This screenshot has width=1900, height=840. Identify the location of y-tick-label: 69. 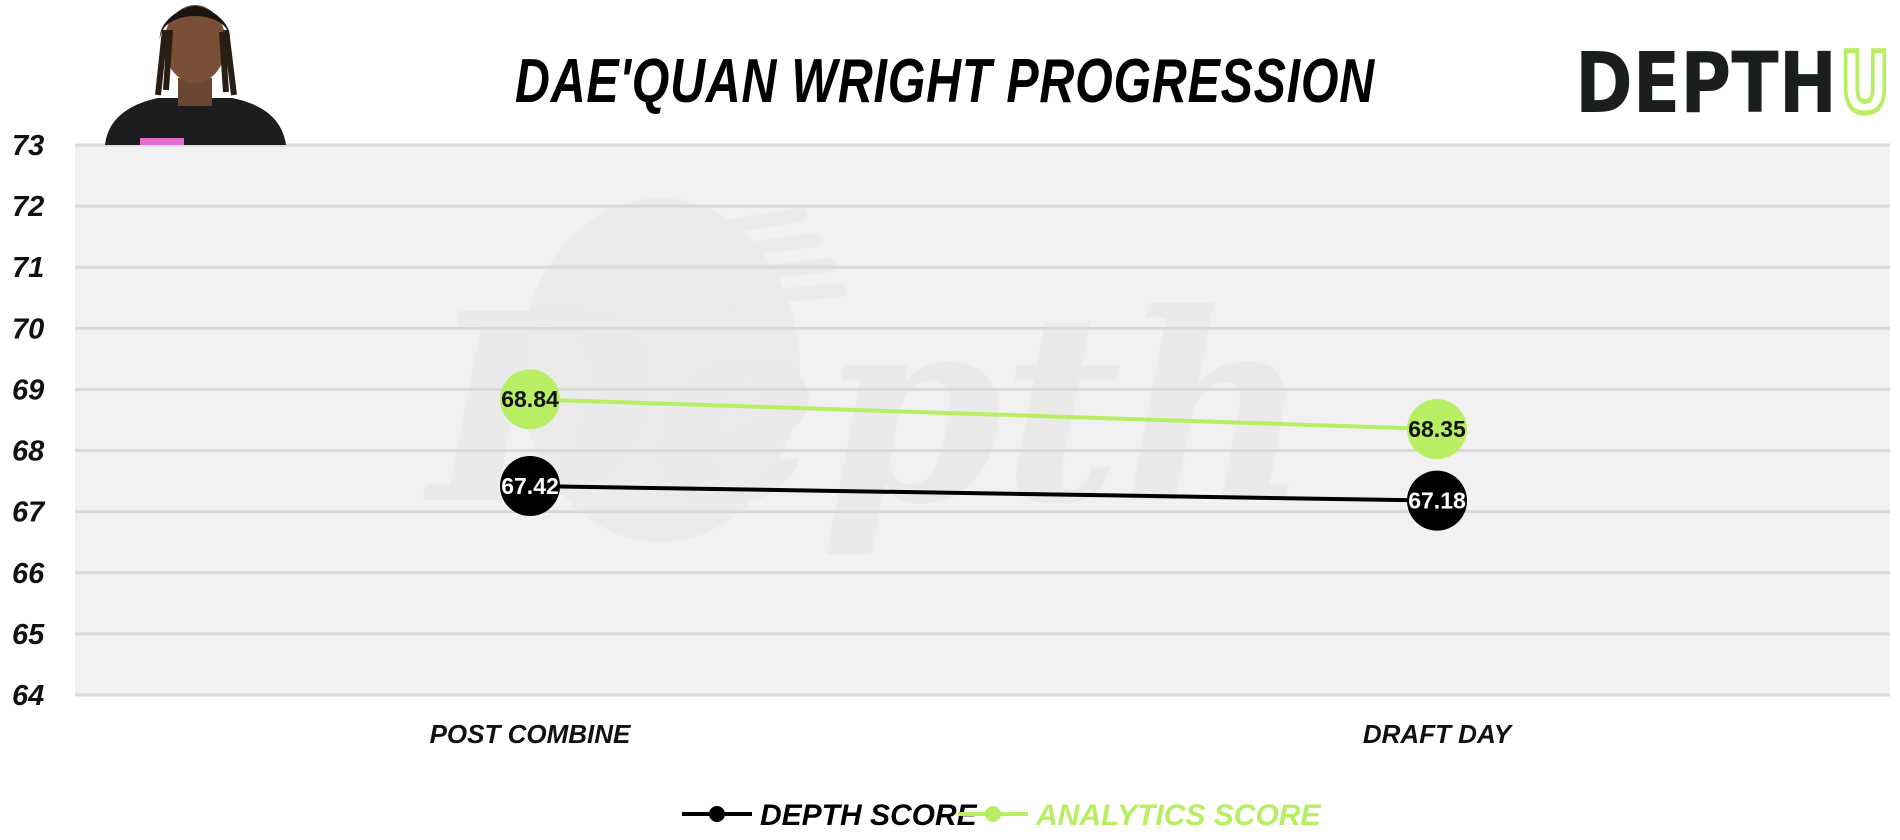
(28, 390).